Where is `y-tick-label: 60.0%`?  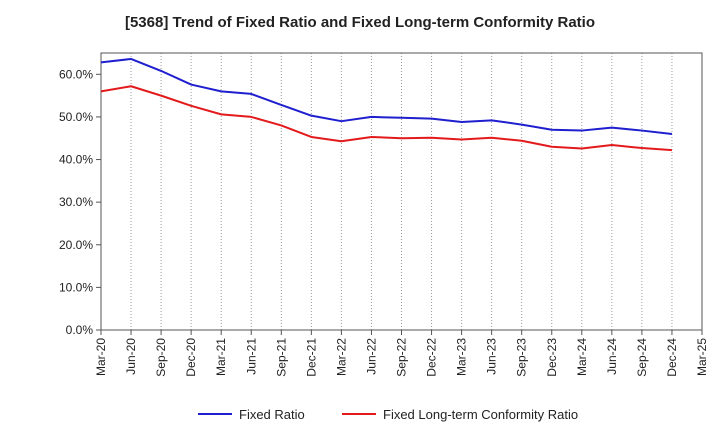
y-tick-label: 60.0% is located at coordinates (76, 74).